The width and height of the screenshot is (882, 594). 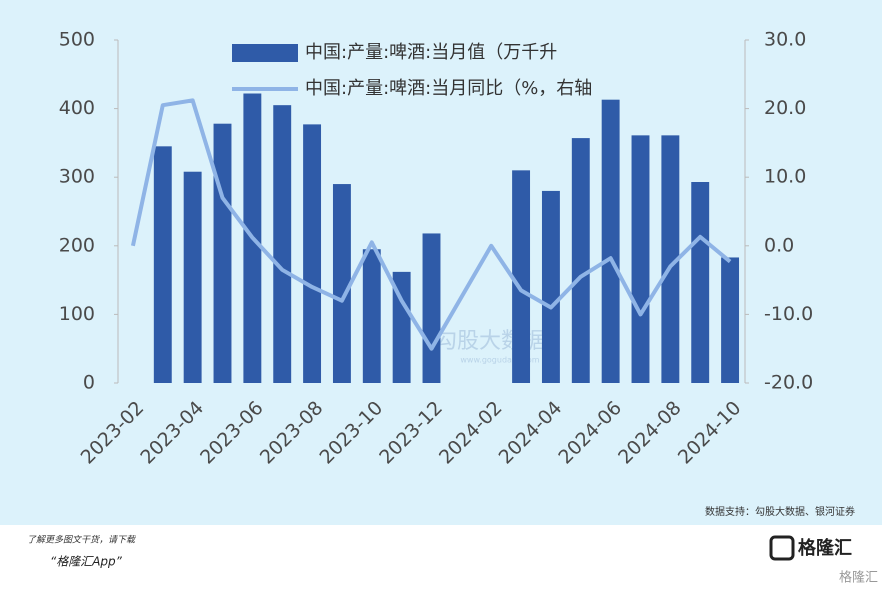 What do you see at coordinates (788, 314) in the screenshot?
I see `y2-tick-label: -10.0` at bounding box center [788, 314].